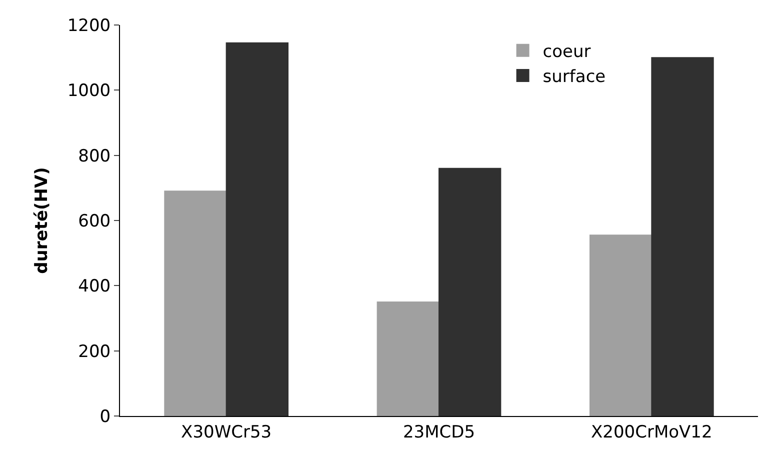  Describe the element at coordinates (566, 52) in the screenshot. I see `legend-label: coeur` at that location.